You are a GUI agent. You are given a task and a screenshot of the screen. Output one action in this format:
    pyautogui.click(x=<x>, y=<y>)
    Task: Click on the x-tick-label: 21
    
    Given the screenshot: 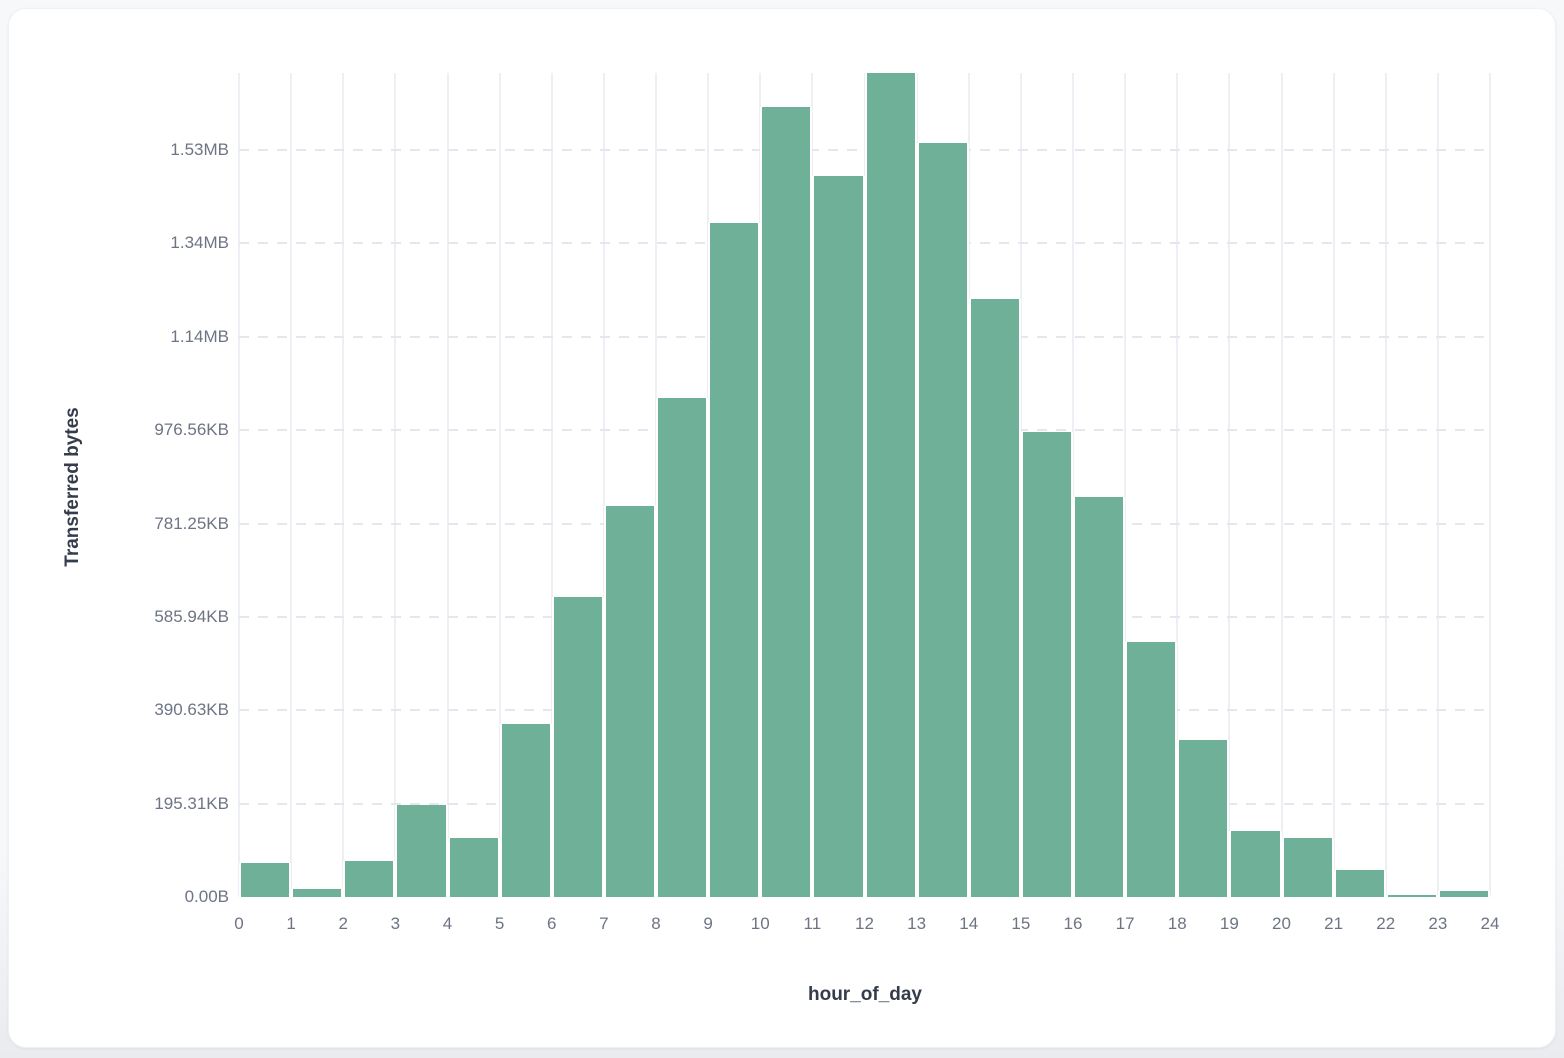 What is the action you would take?
    pyautogui.click(x=1334, y=923)
    